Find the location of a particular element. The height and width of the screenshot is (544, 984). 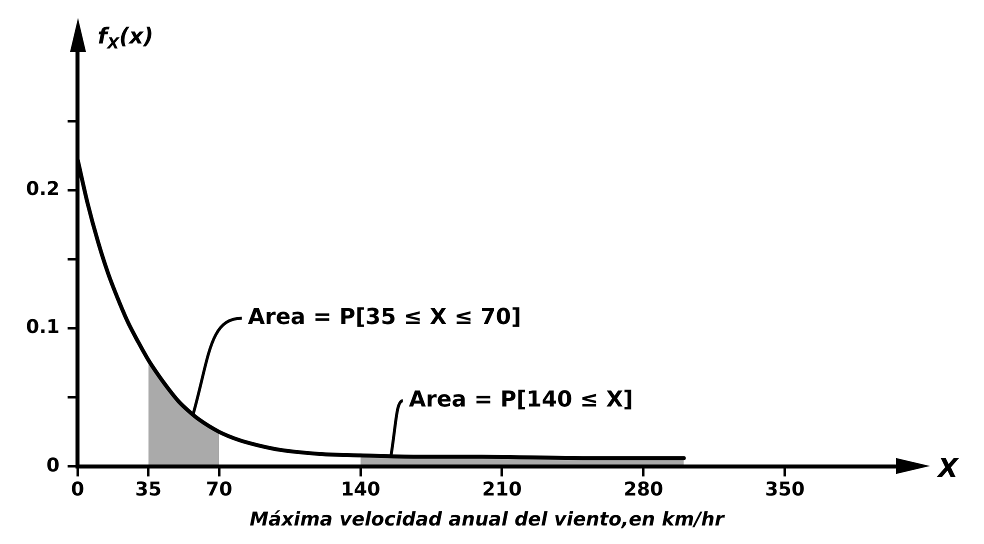

y-tick-label: 0.2 is located at coordinates (43, 189).